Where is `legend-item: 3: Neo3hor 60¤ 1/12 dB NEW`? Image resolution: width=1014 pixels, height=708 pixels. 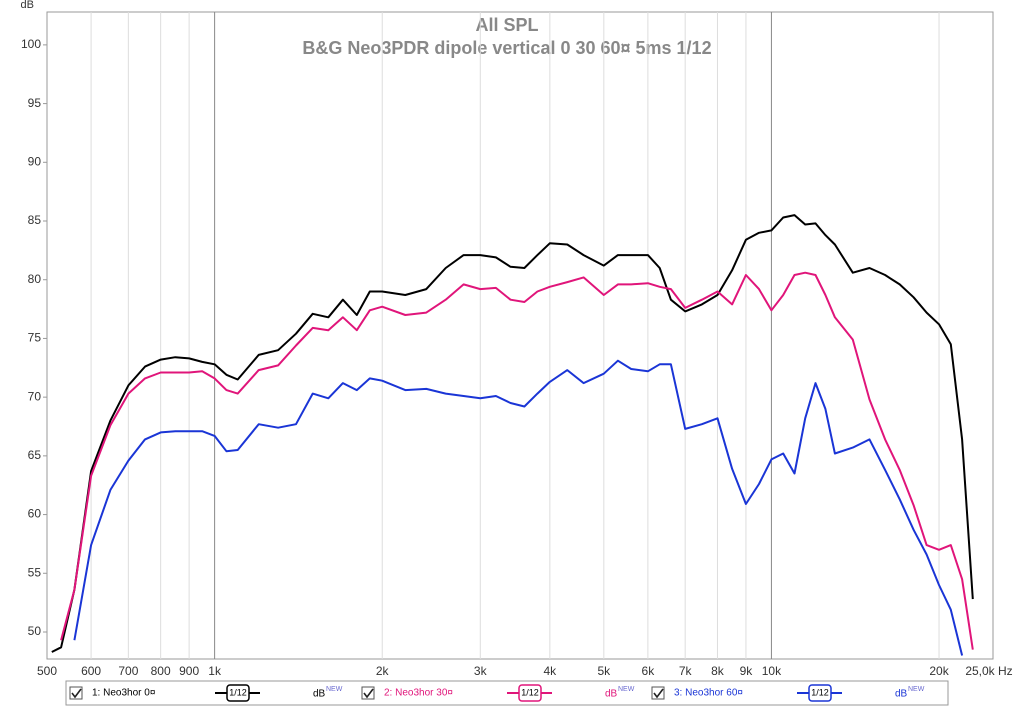 legend-item: 3: Neo3hor 60¤ 1/12 dB NEW is located at coordinates (788, 693).